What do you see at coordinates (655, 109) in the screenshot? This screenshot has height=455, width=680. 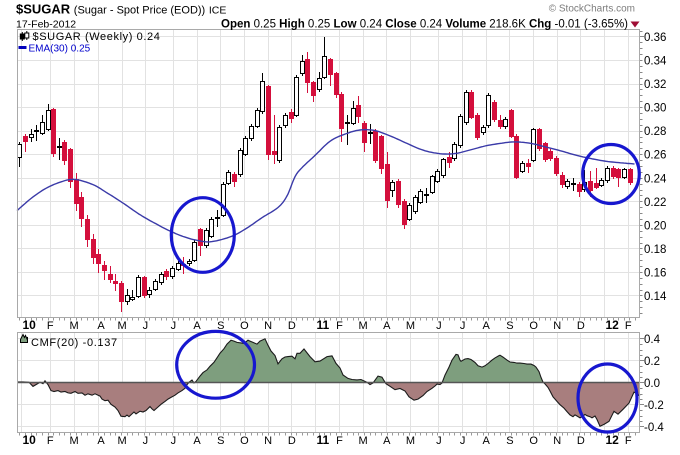 I see `svg-text: 0.30` at bounding box center [655, 109].